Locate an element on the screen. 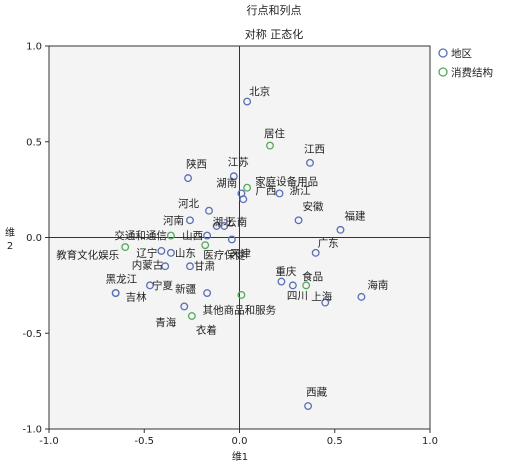 Image resolution: width=508 pixels, height=467 pixels. x-tick-label: -1.0 is located at coordinates (49, 441).